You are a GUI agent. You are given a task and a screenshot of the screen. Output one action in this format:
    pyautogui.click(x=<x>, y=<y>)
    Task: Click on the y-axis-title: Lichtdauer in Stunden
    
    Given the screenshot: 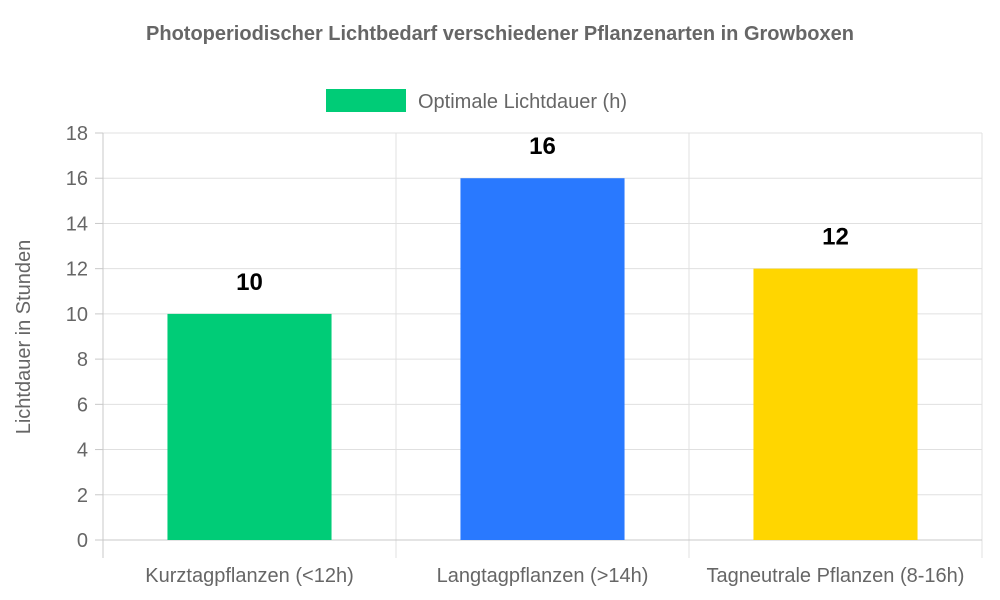 What is the action you would take?
    pyautogui.click(x=24, y=337)
    